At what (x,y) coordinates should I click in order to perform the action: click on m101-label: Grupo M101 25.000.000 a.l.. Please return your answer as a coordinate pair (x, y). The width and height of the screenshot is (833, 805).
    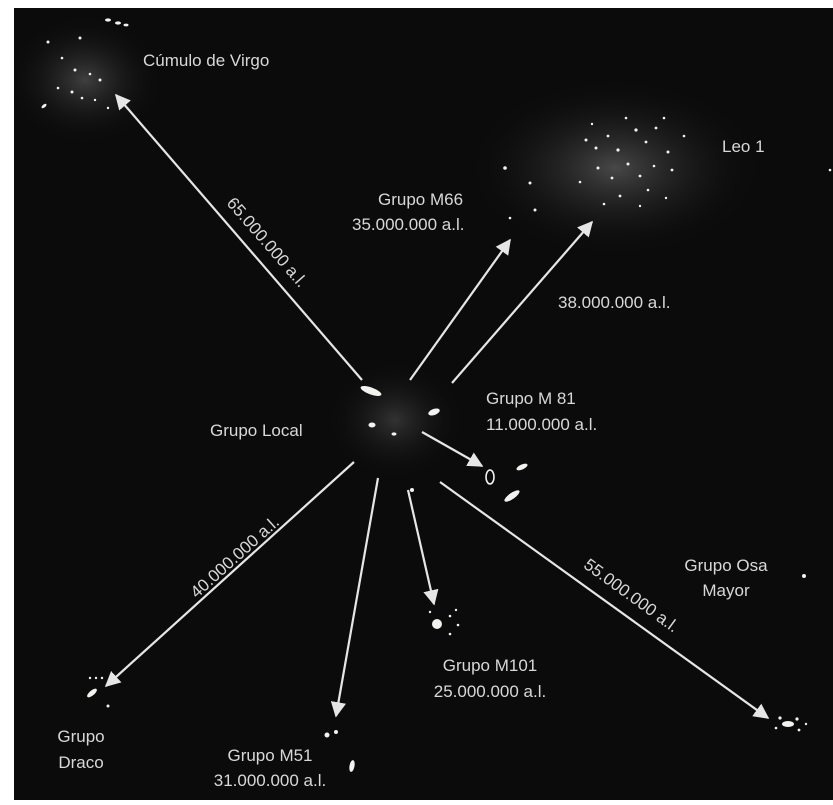
    Looking at the image, I should click on (490, 679).